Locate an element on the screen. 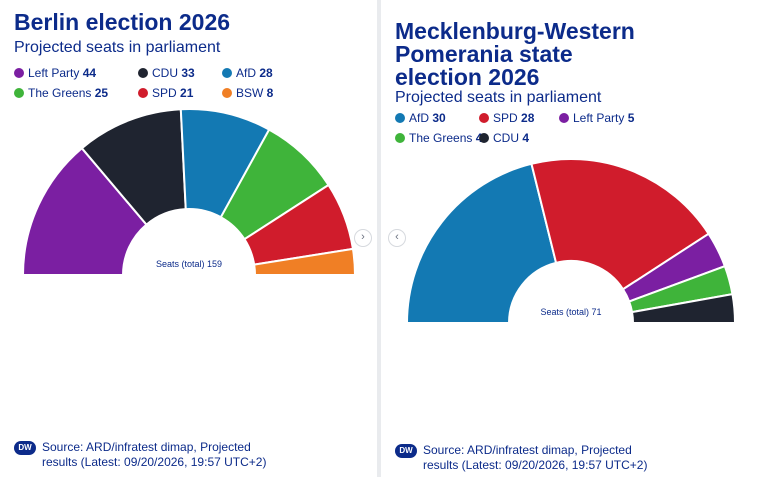 The width and height of the screenshot is (758, 477). legend-item-the-greens: The Greens 25 is located at coordinates (61, 93).